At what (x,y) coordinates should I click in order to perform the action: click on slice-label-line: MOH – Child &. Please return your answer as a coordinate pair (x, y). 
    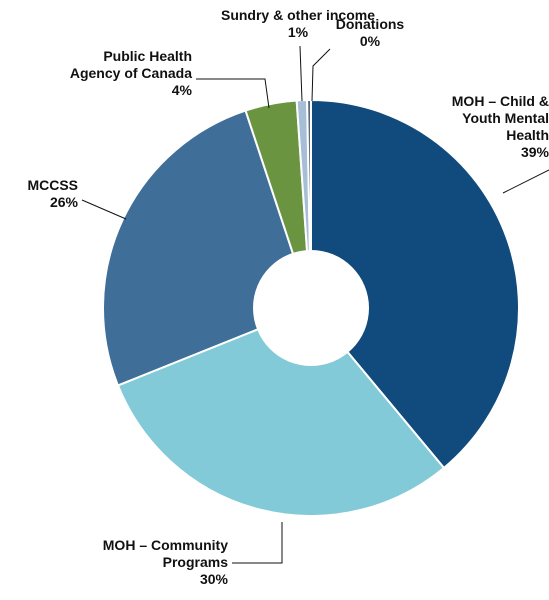
    Looking at the image, I should click on (500, 101).